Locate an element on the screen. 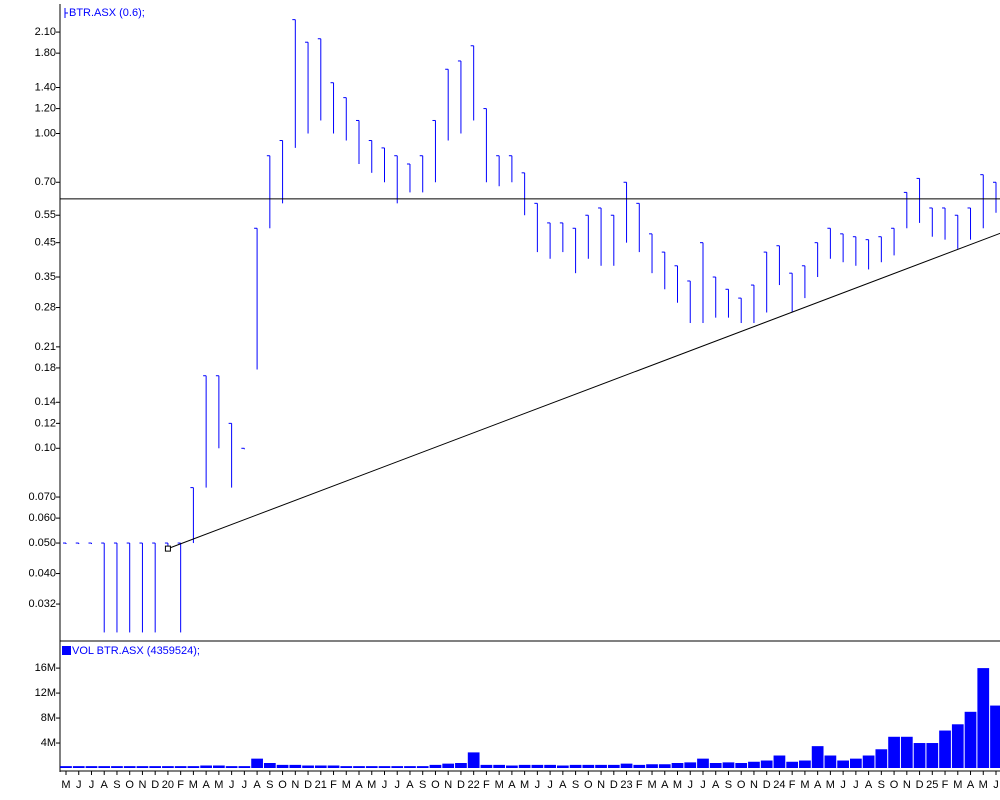  y-tick-label: 2.10 is located at coordinates (45, 32).